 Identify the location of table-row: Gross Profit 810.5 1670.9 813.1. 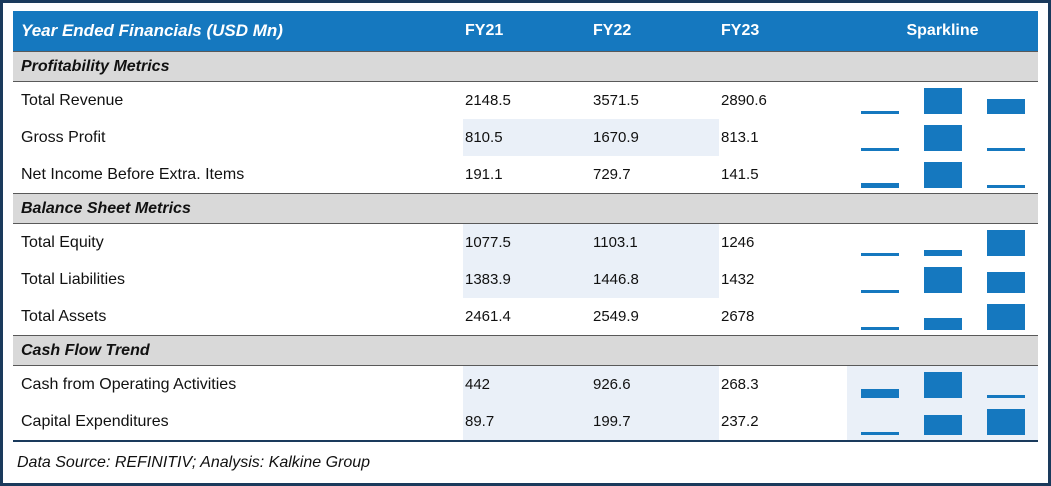
(525, 137).